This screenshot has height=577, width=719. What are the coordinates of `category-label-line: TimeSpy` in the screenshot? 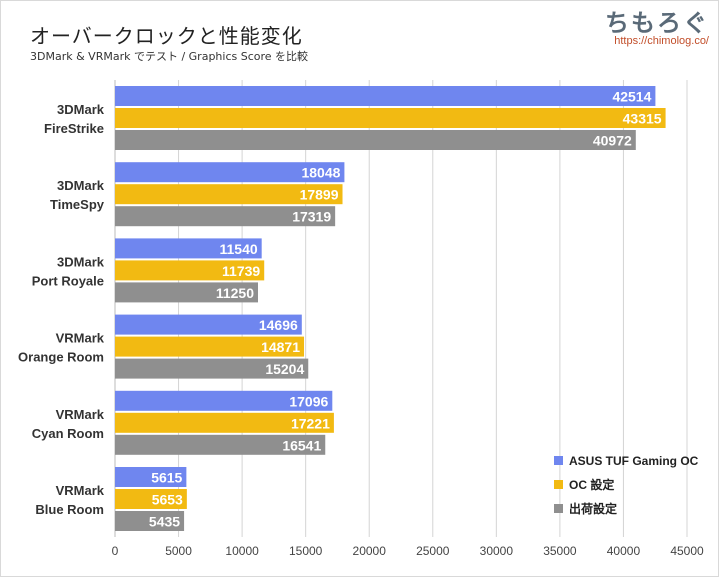 It's located at (77, 204).